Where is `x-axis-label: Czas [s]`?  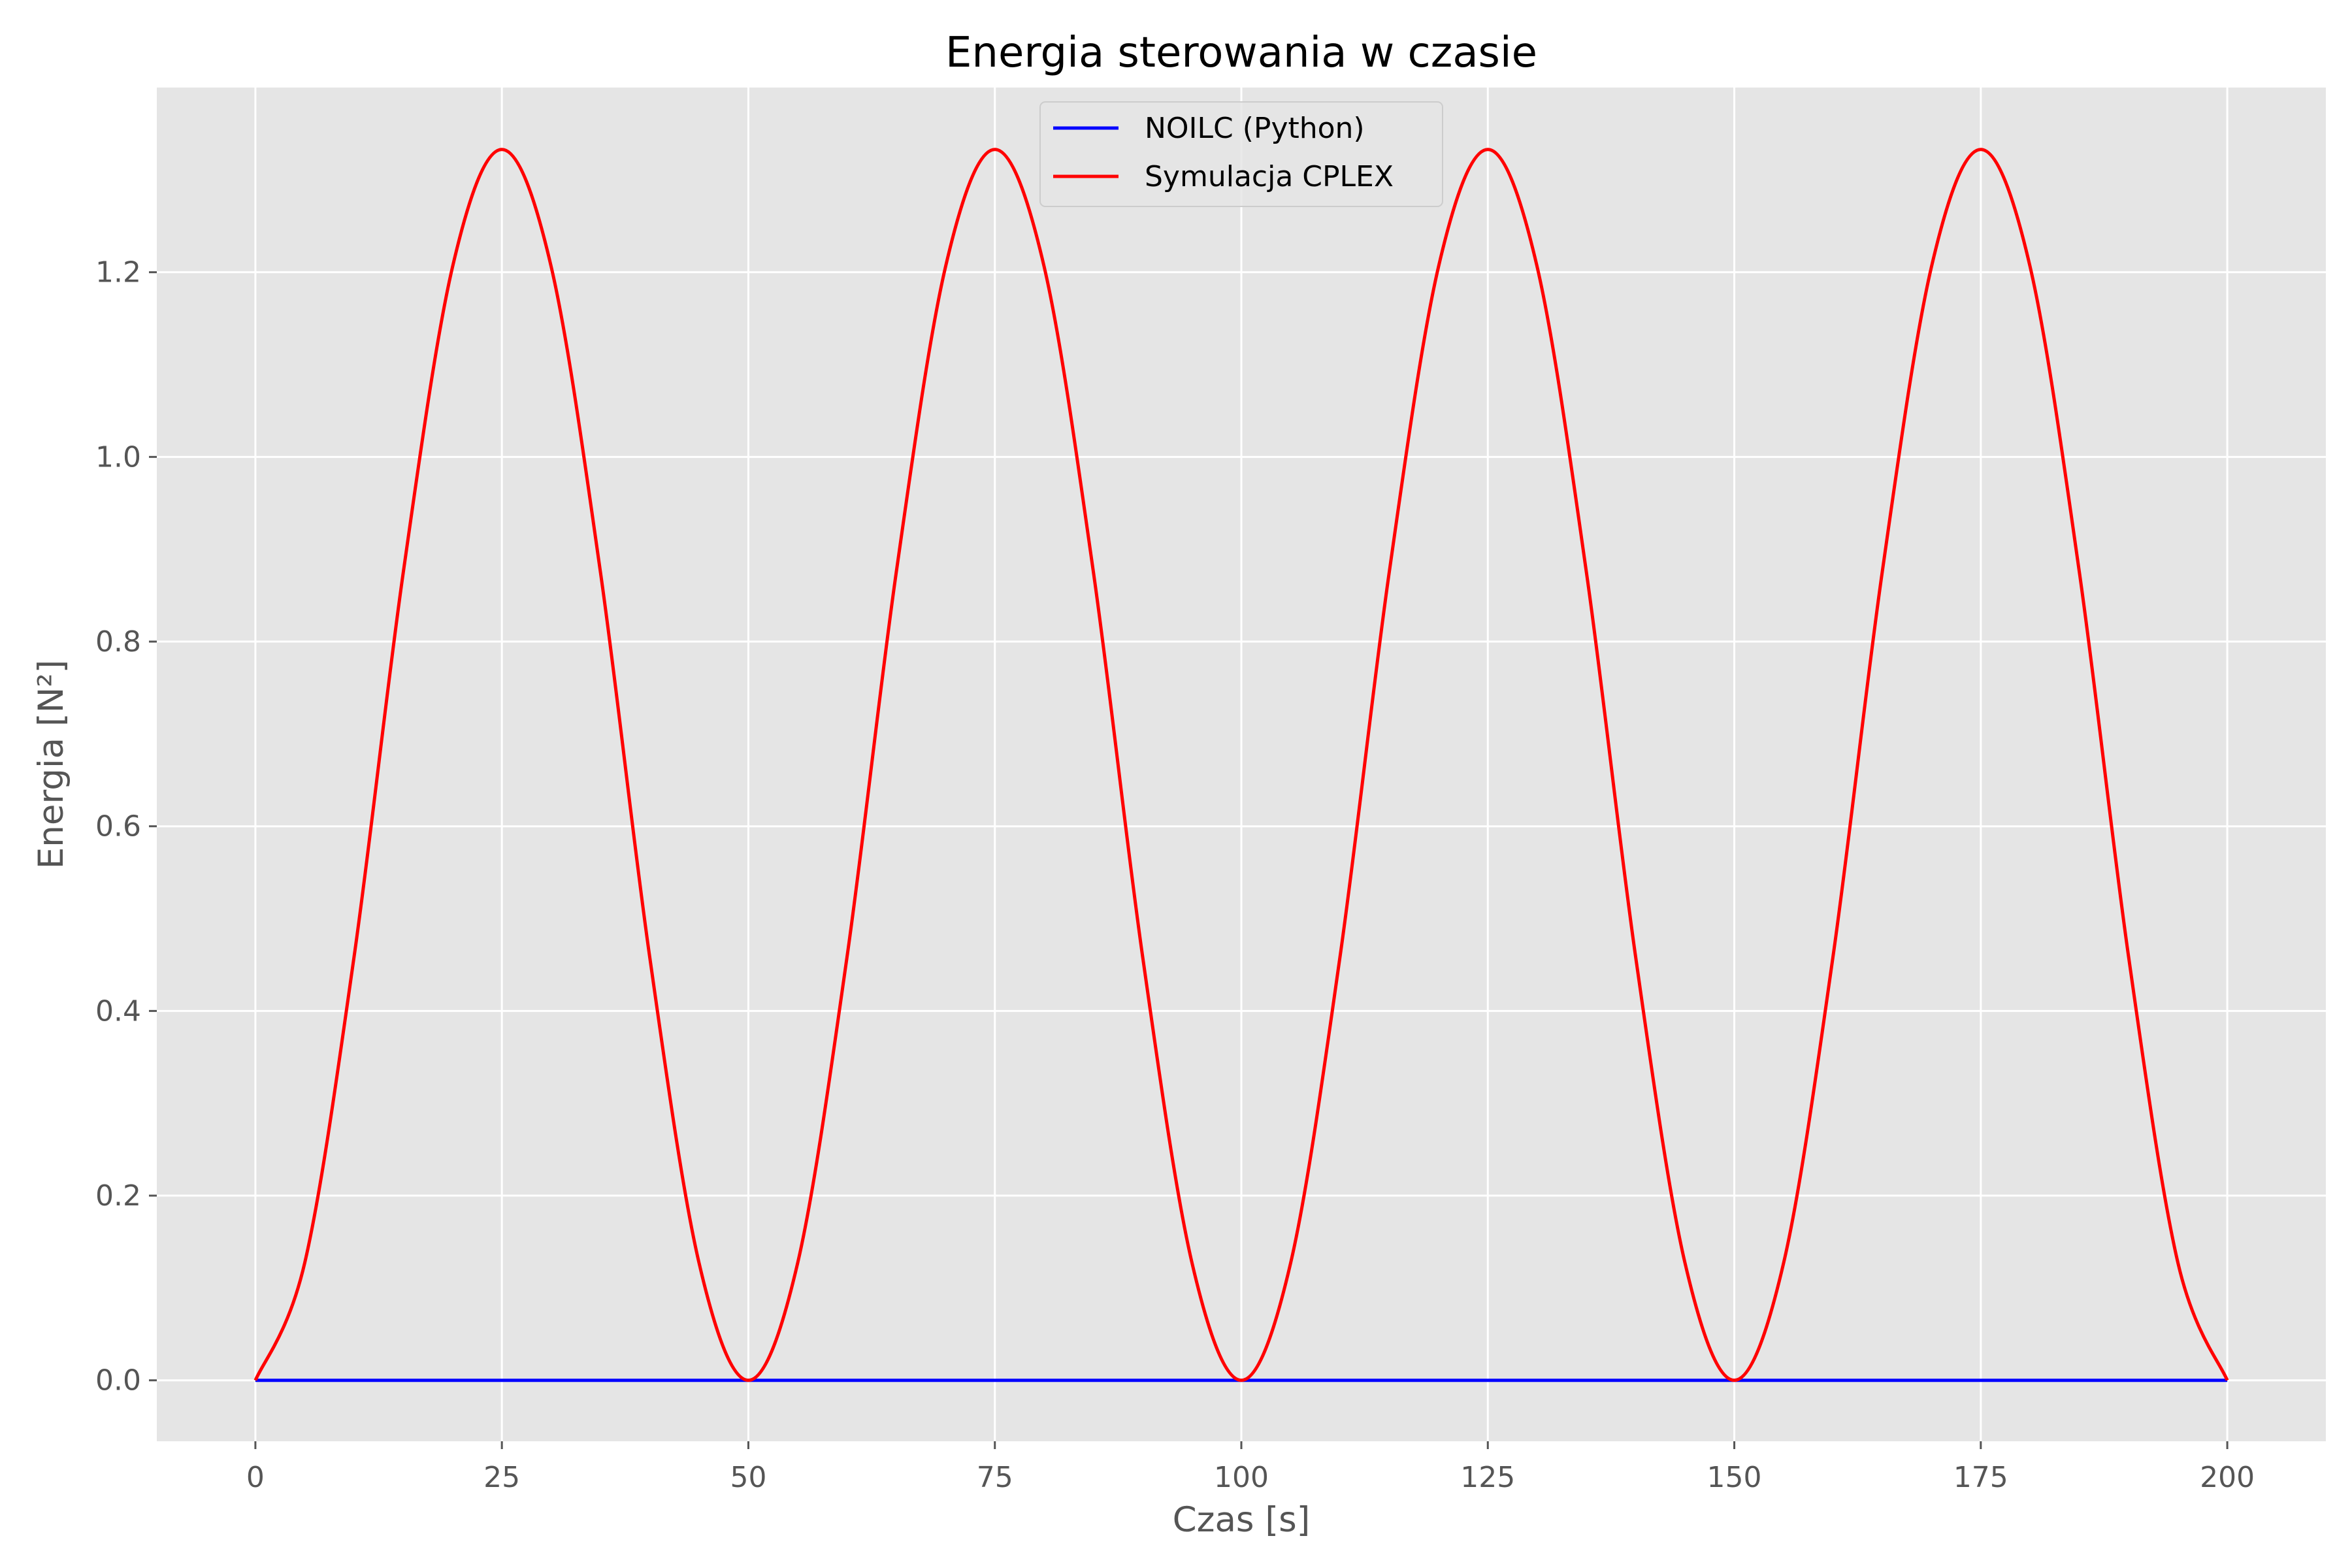
x-axis-label: Czas [s] is located at coordinates (1242, 1520).